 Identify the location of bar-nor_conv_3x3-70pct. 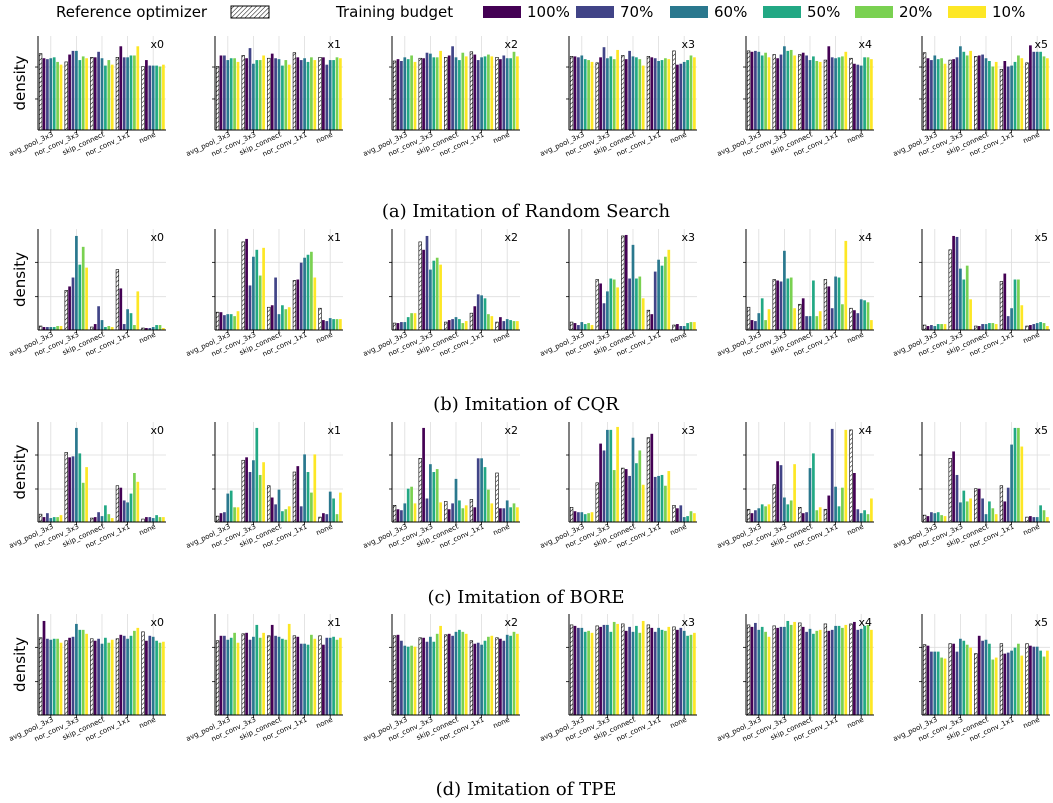
(427, 678).